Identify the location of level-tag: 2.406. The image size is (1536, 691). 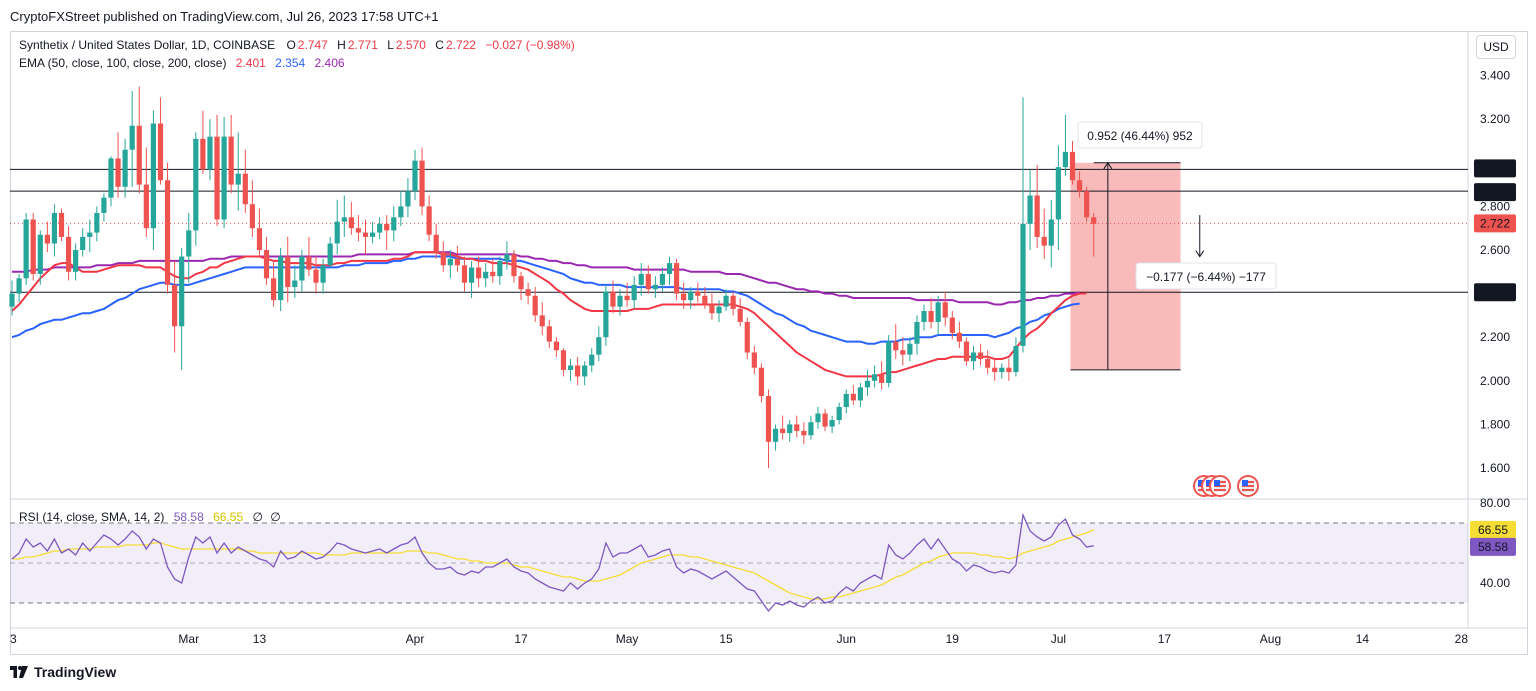
(1495, 292).